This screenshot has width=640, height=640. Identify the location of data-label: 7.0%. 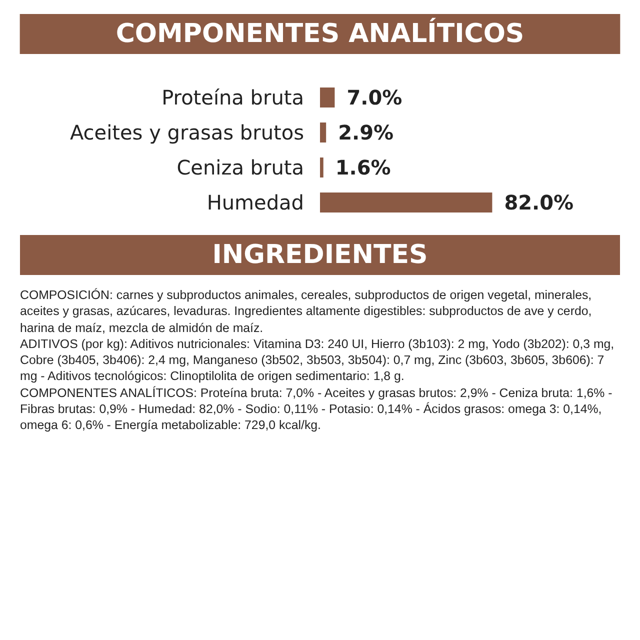
(374, 98).